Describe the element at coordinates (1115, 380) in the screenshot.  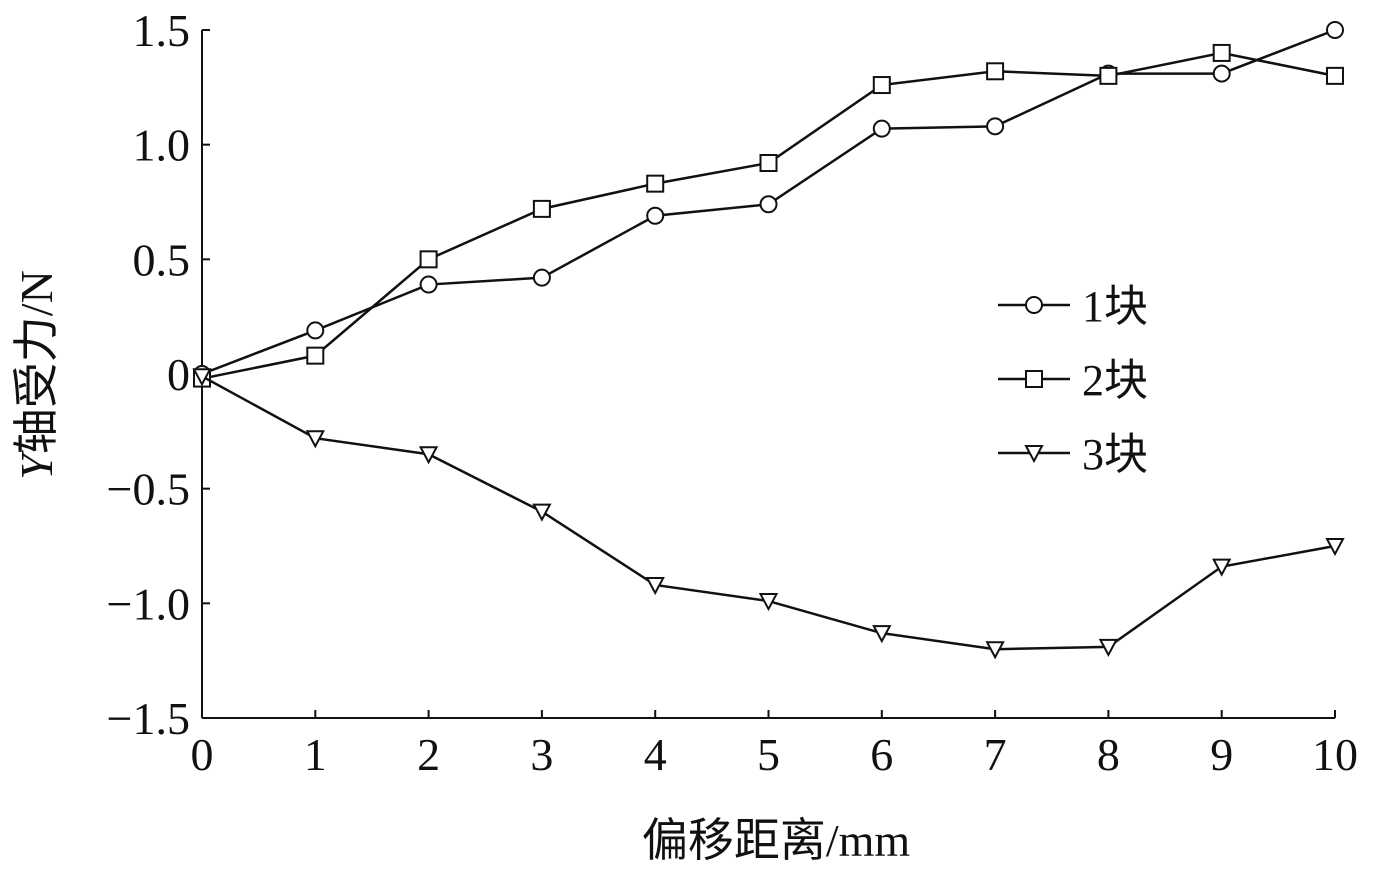
I see `legend-label: 2块` at that location.